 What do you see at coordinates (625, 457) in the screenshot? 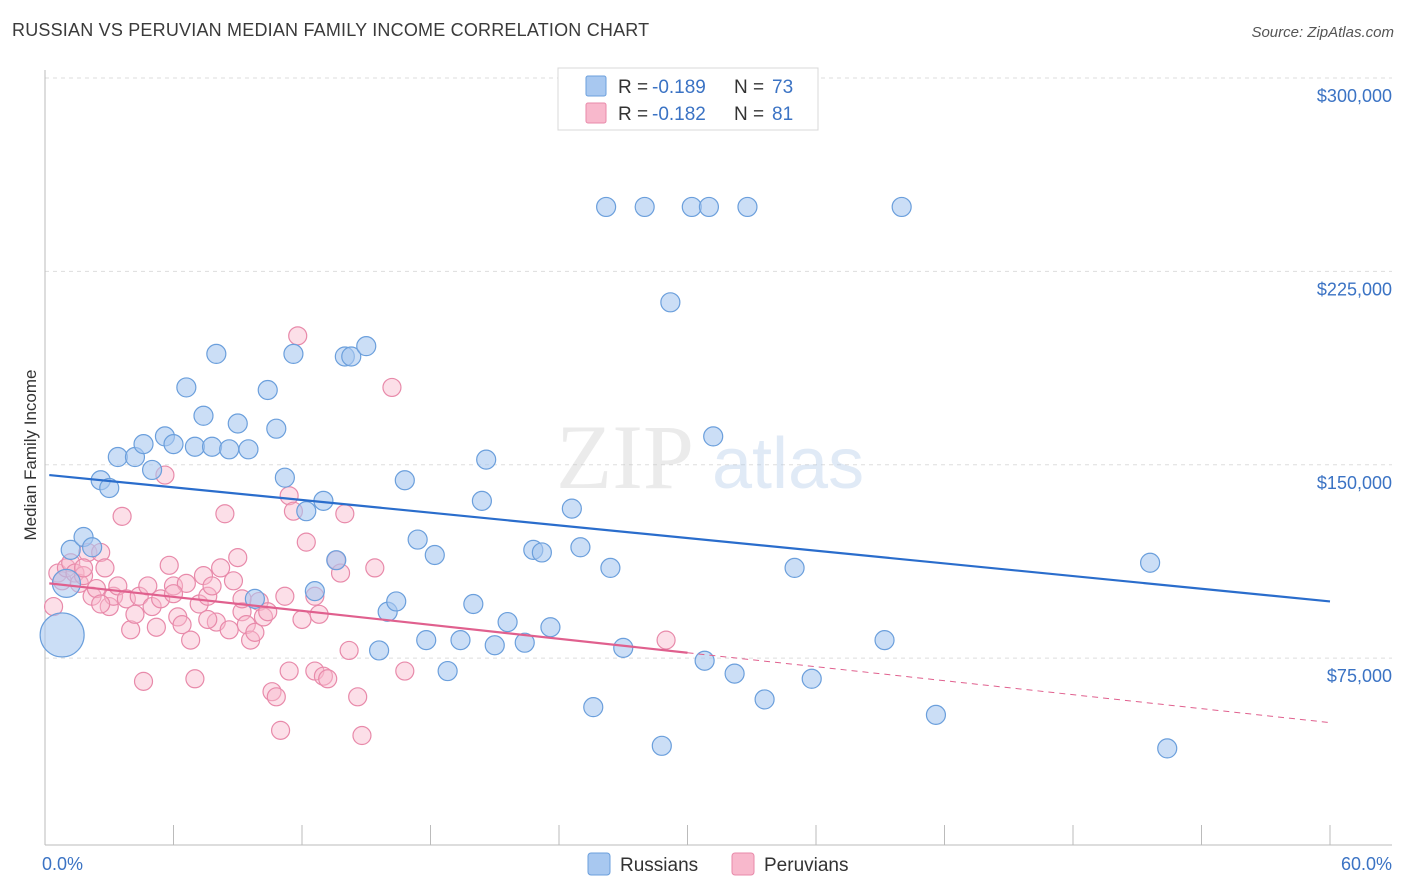
I see `watermark-zip: ZIP` at bounding box center [625, 457].